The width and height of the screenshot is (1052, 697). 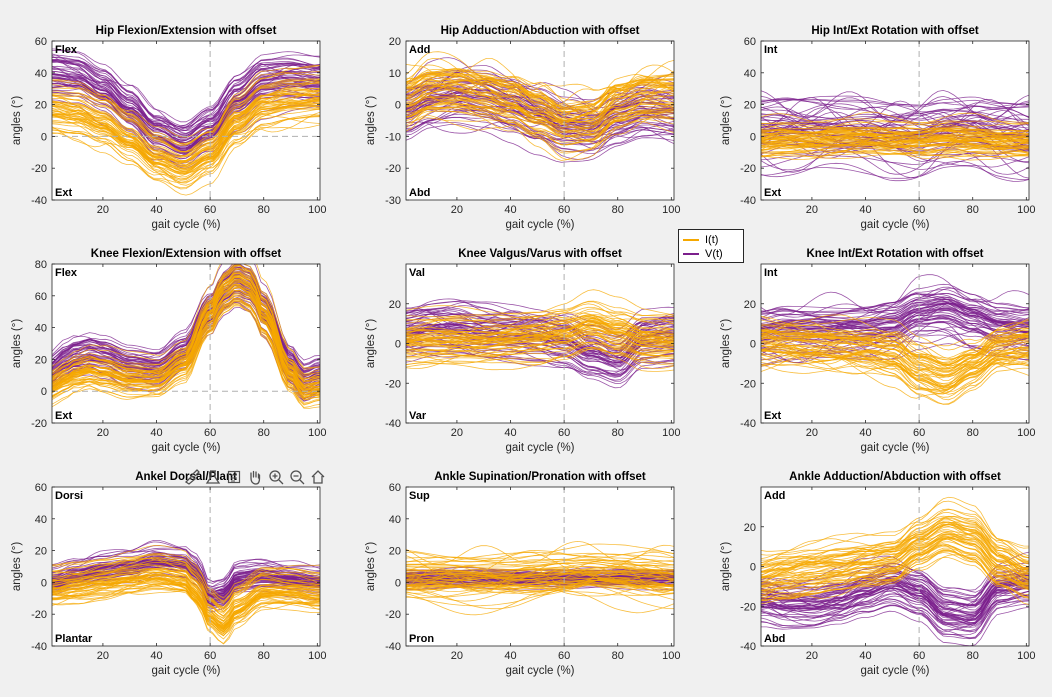 I want to click on zoom-in-icon, so click(x=275, y=477).